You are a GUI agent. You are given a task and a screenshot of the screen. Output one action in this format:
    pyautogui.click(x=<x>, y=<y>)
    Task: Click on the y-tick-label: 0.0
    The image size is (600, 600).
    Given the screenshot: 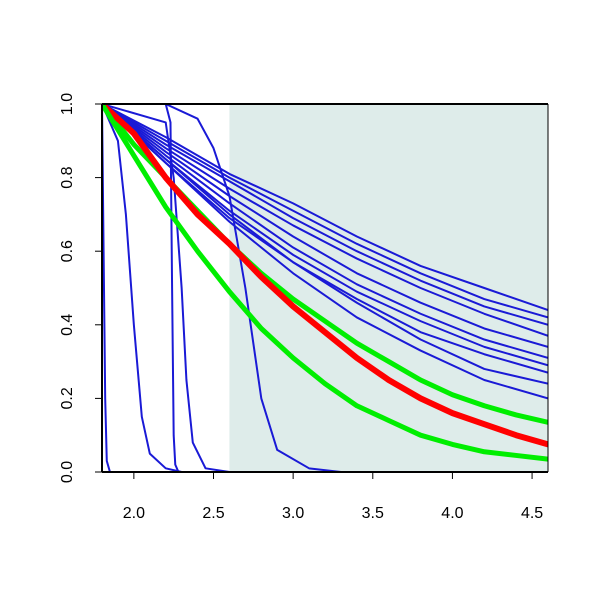 What is the action you would take?
    pyautogui.click(x=67, y=472)
    